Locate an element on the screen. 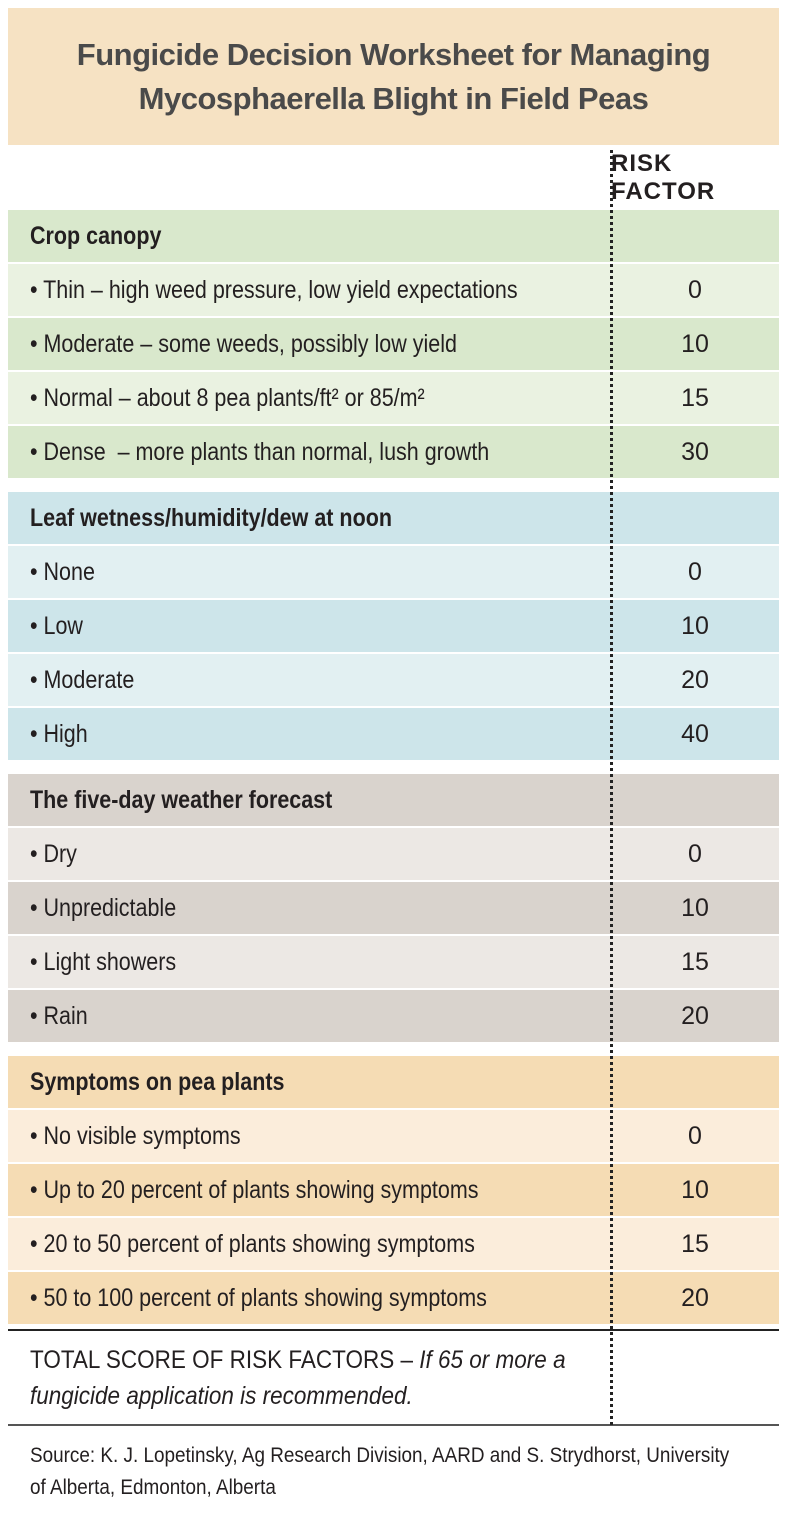 Image resolution: width=789 pixels, height=1514 pixels. risk-value: 30 is located at coordinates (695, 452).